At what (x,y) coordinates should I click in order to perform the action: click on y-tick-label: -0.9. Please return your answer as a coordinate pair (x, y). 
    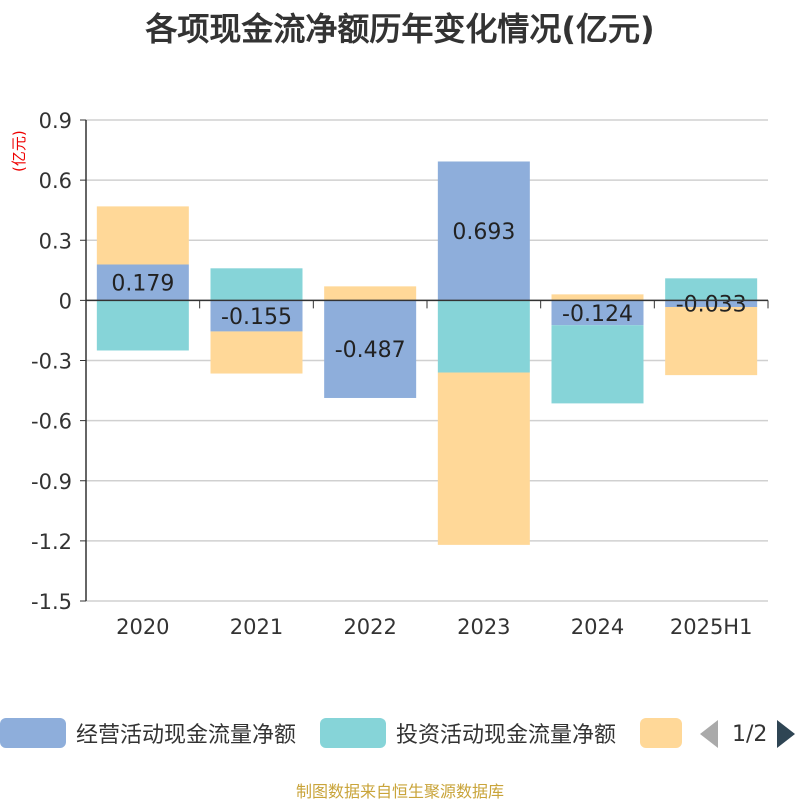
    Looking at the image, I should click on (51, 482).